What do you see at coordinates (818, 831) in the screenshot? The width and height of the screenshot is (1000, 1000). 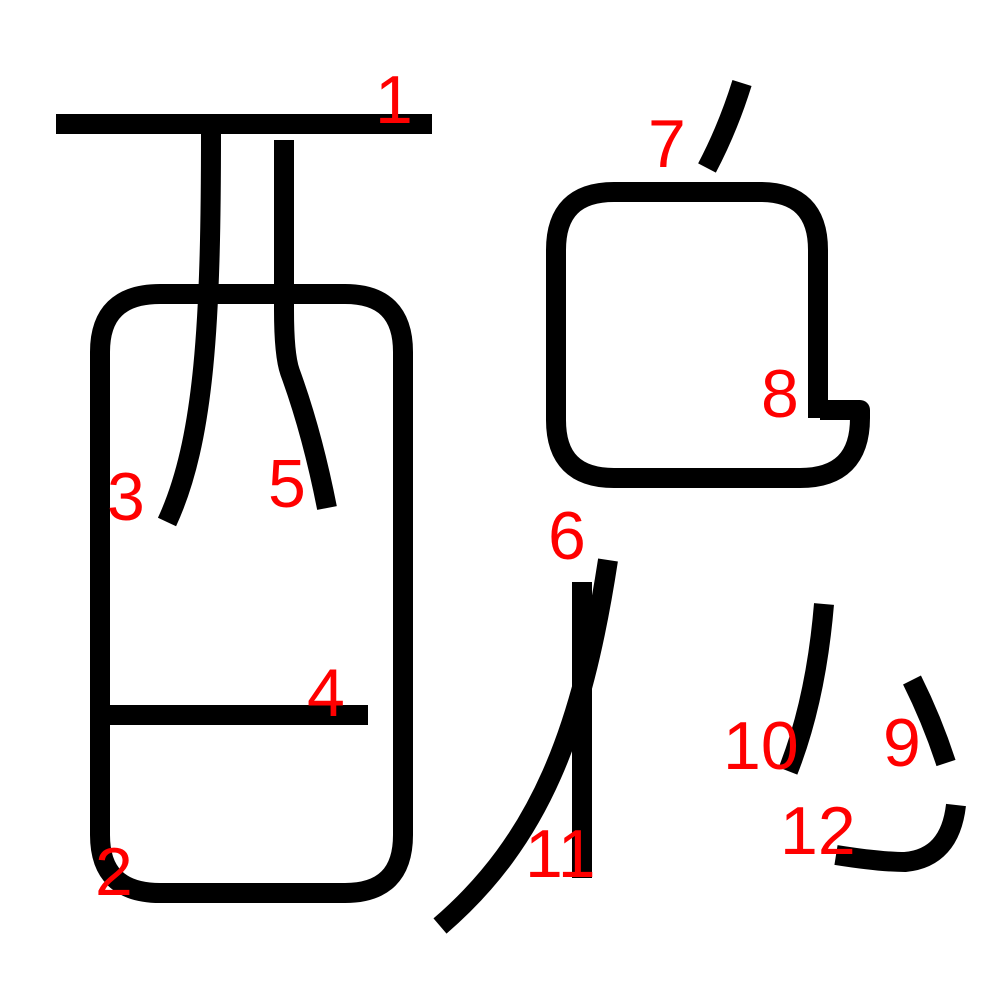 I see `stroke-number-12: 12` at bounding box center [818, 831].